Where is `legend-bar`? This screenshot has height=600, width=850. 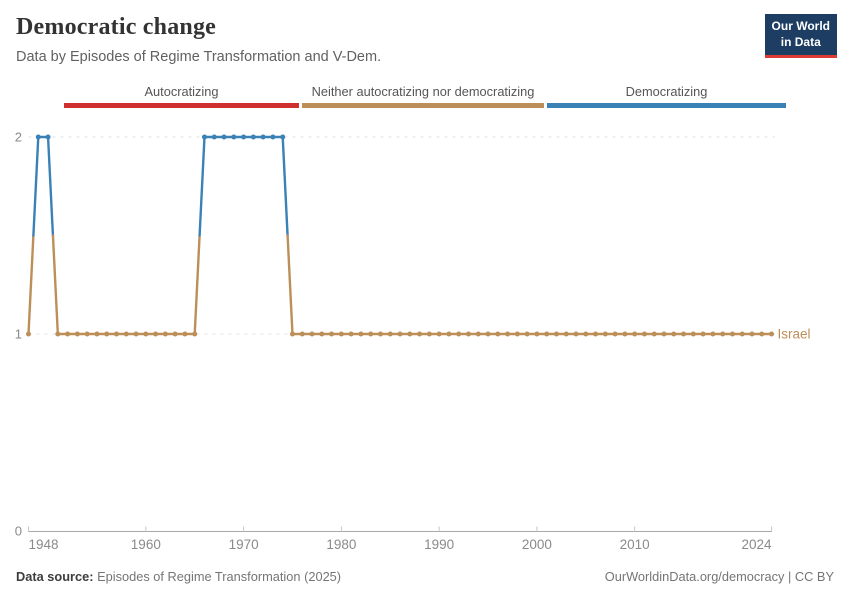 legend-bar is located at coordinates (181, 105).